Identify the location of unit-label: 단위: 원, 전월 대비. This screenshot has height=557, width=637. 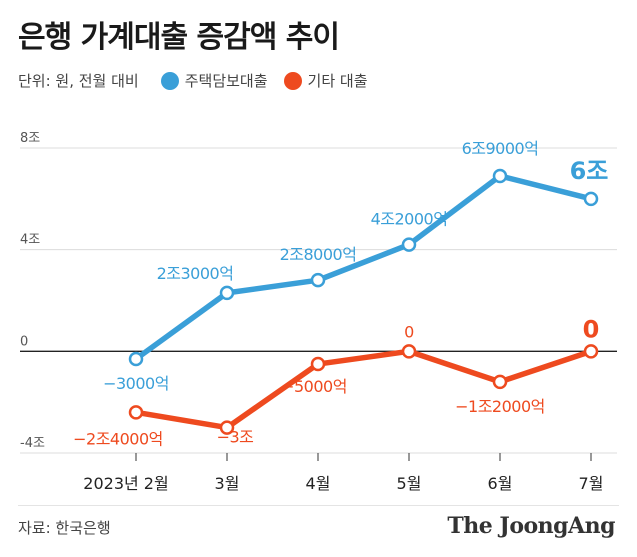
(78, 81).